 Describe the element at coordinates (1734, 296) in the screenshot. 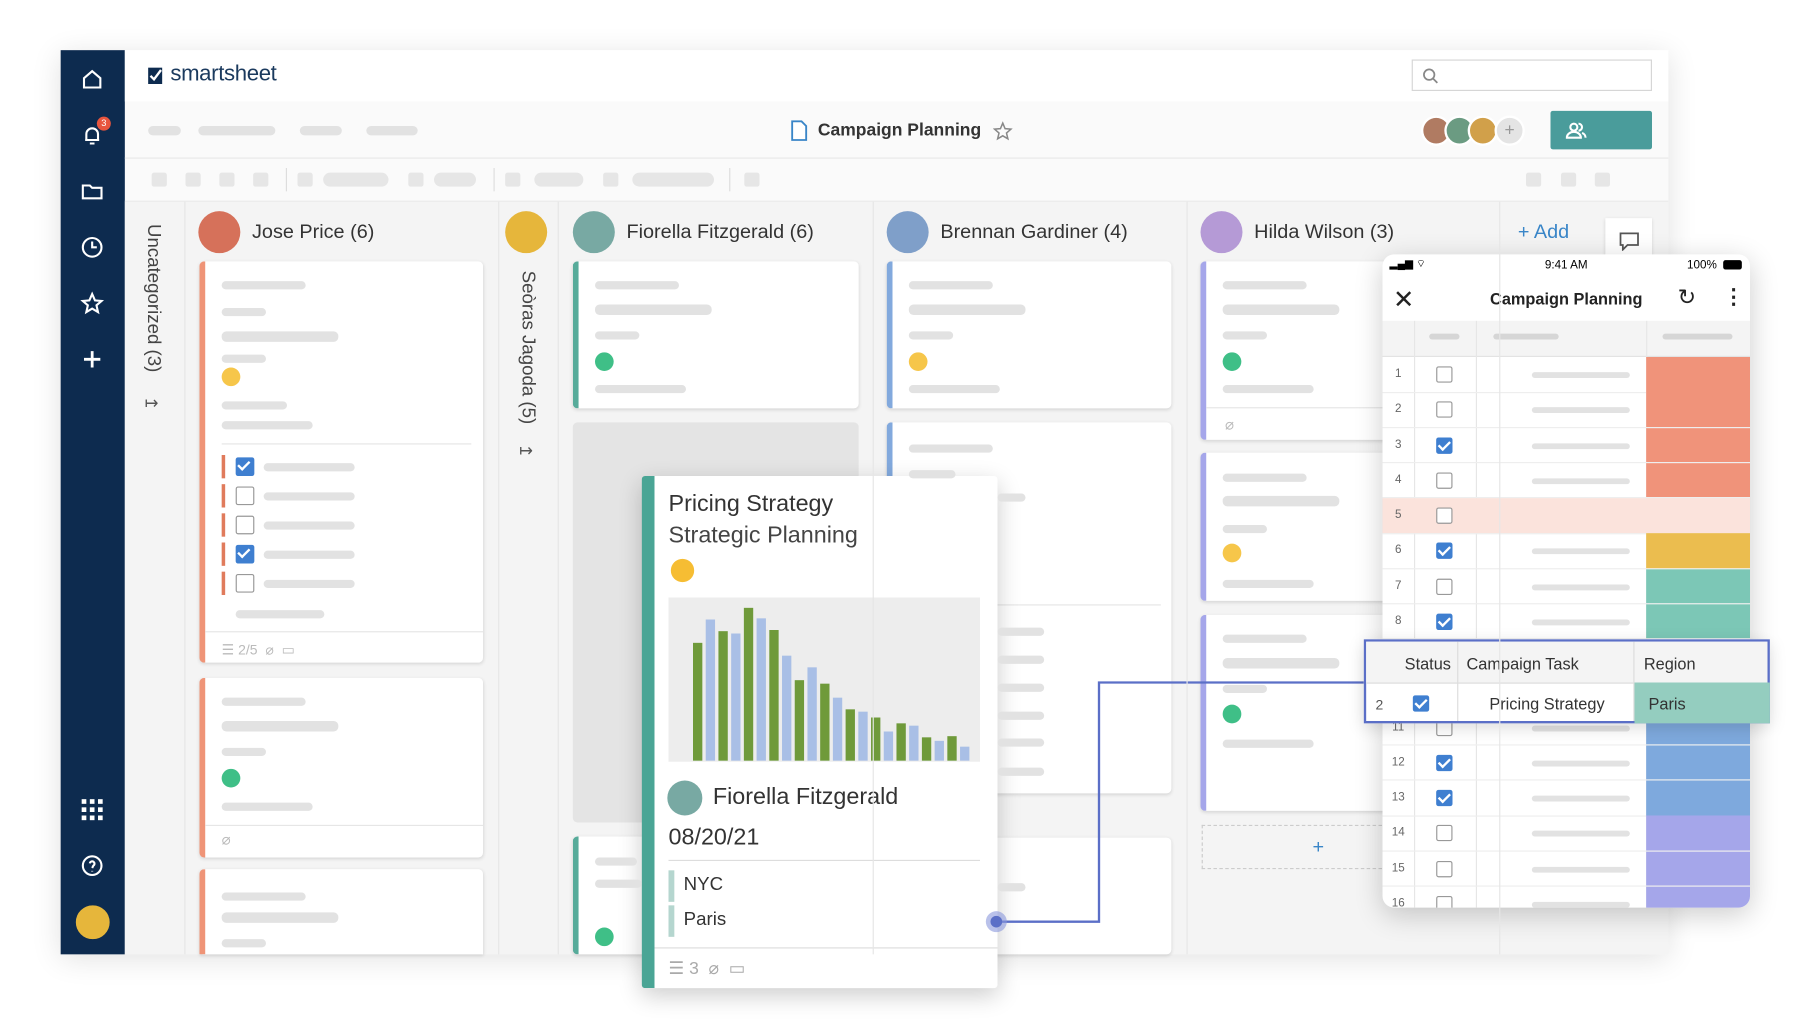

I see `more-button: ⋮` at that location.